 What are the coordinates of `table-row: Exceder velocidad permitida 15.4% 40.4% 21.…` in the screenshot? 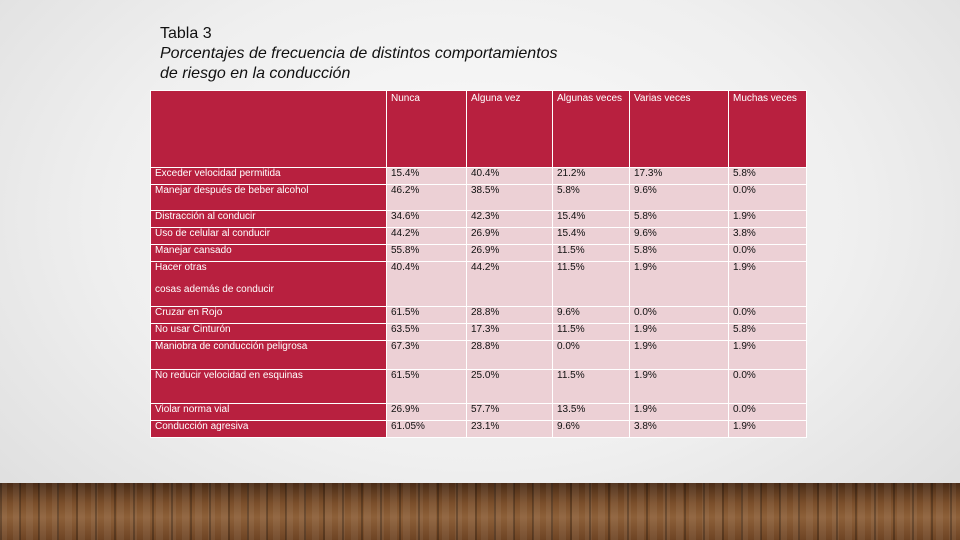 It's located at (478, 176).